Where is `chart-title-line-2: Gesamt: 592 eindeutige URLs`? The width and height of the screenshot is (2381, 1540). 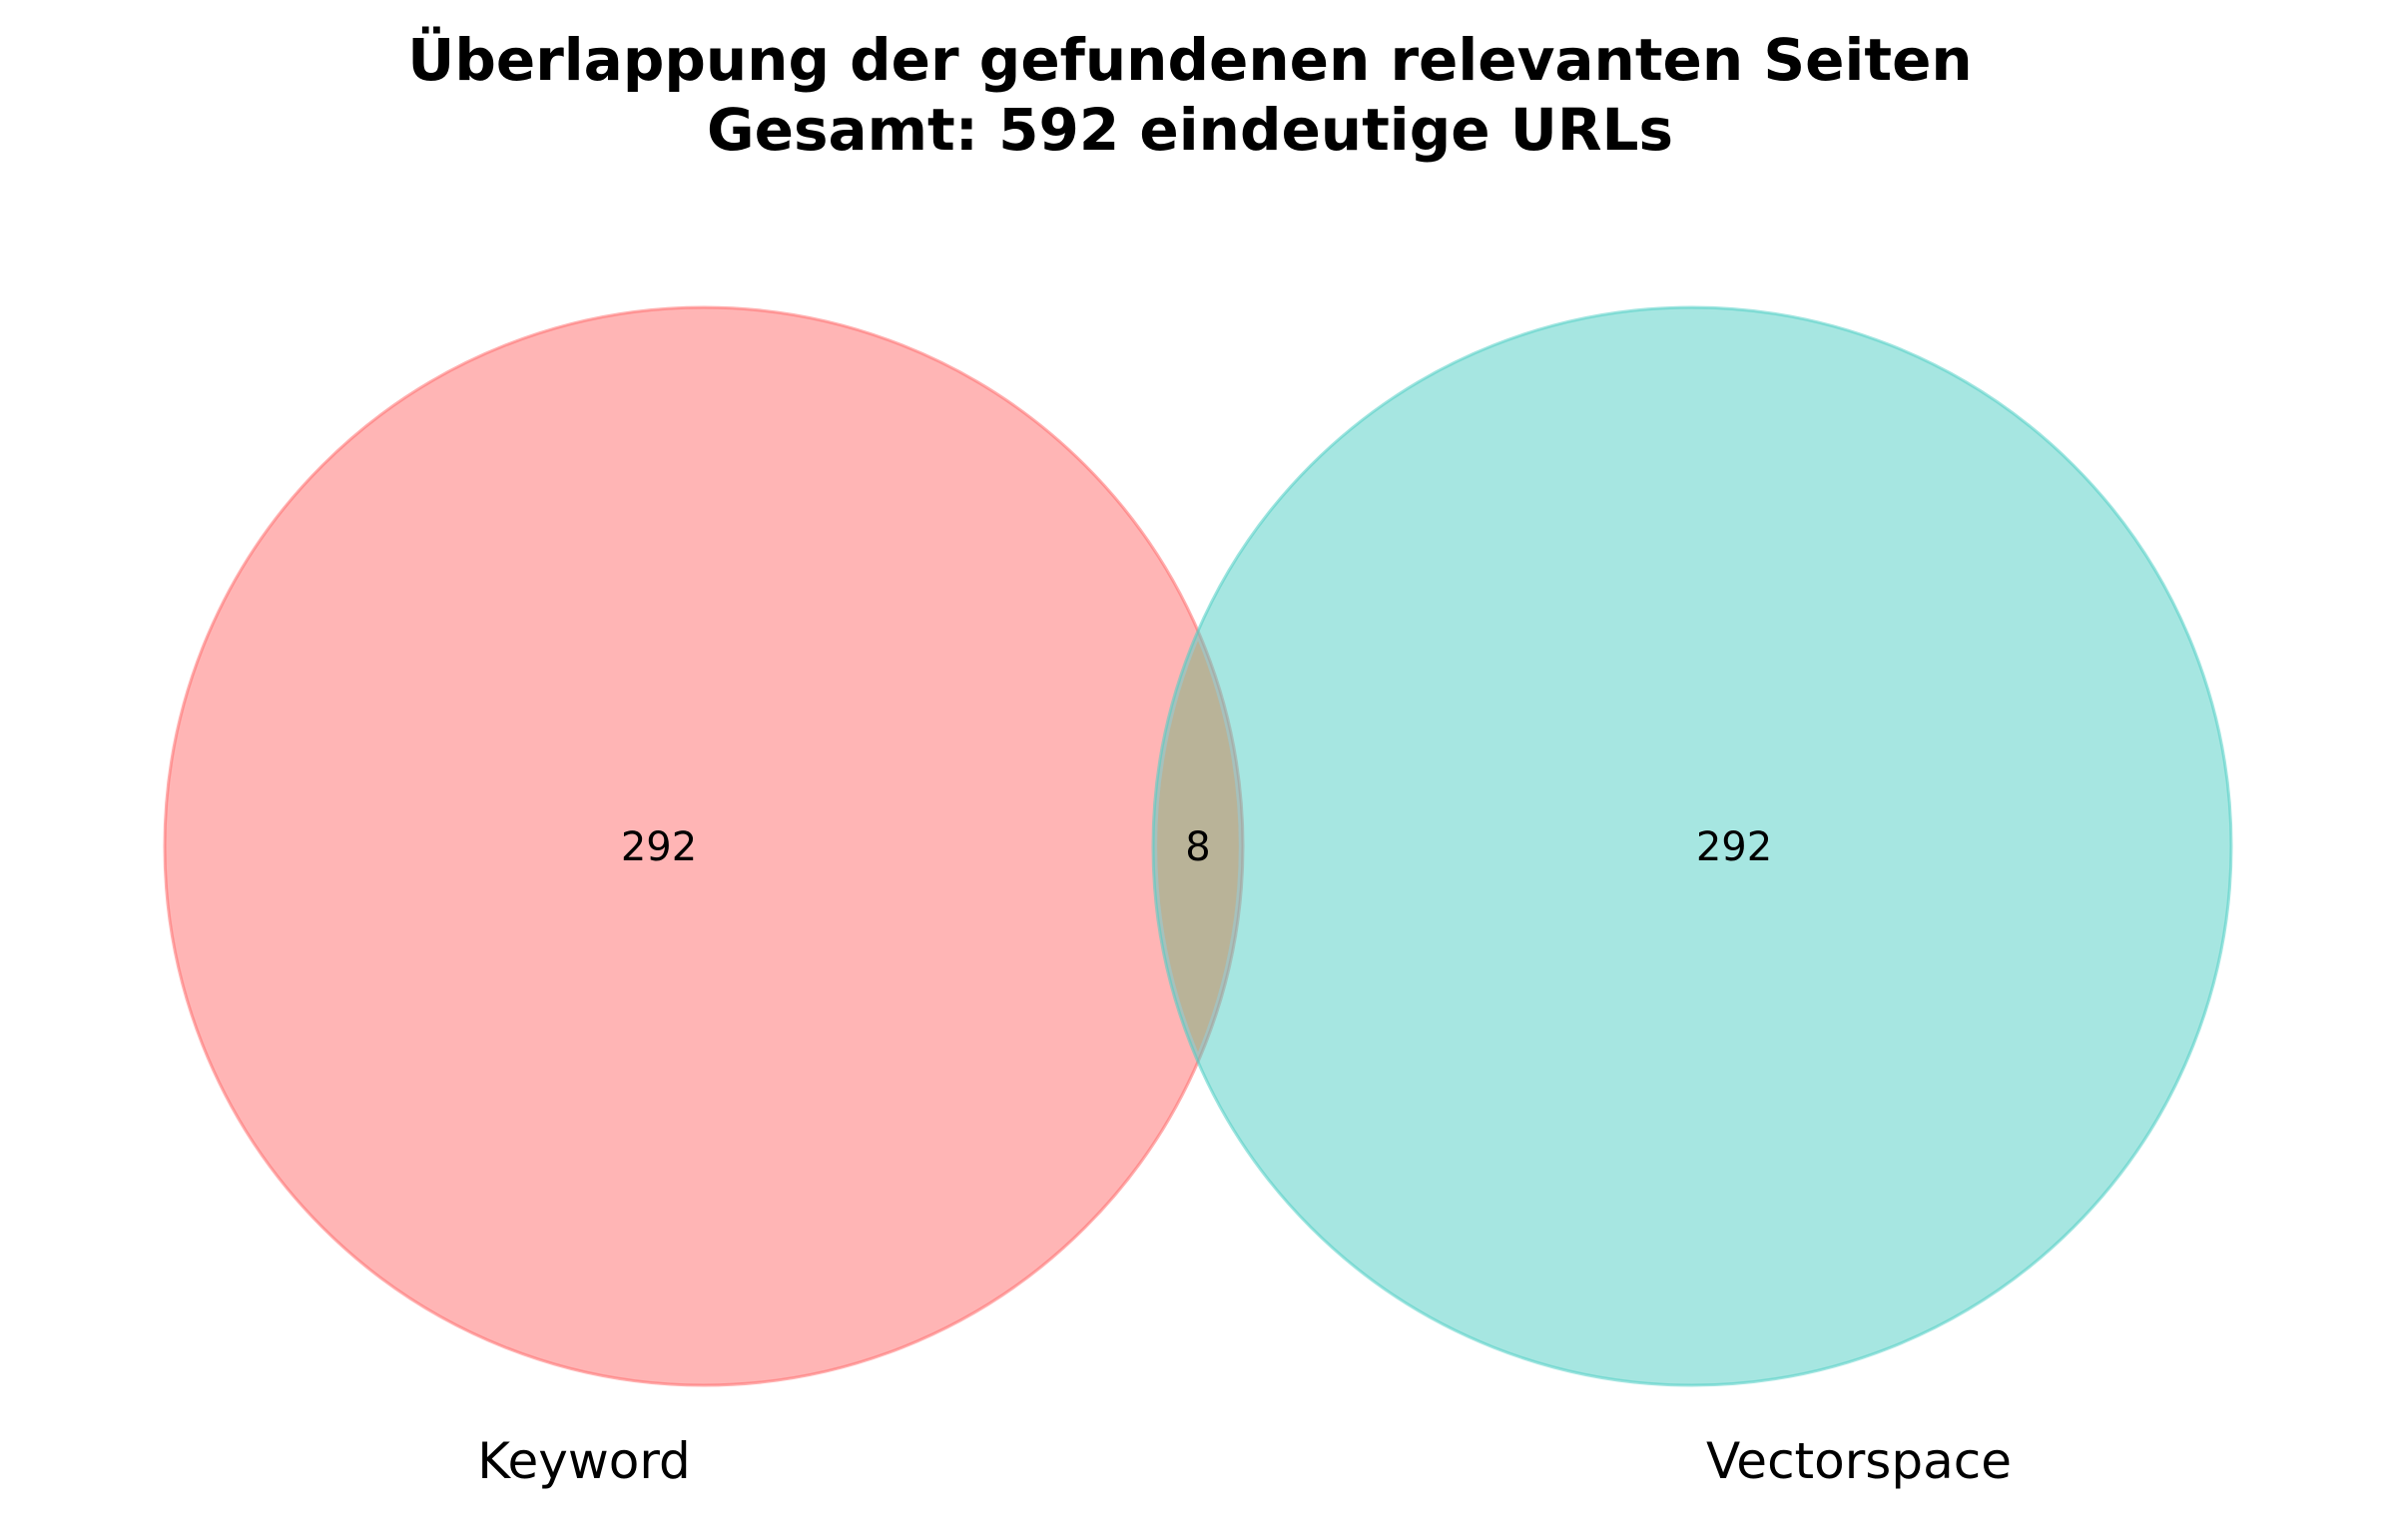
chart-title-line-2: Gesamt: 592 eindeutige URLs is located at coordinates (1190, 130).